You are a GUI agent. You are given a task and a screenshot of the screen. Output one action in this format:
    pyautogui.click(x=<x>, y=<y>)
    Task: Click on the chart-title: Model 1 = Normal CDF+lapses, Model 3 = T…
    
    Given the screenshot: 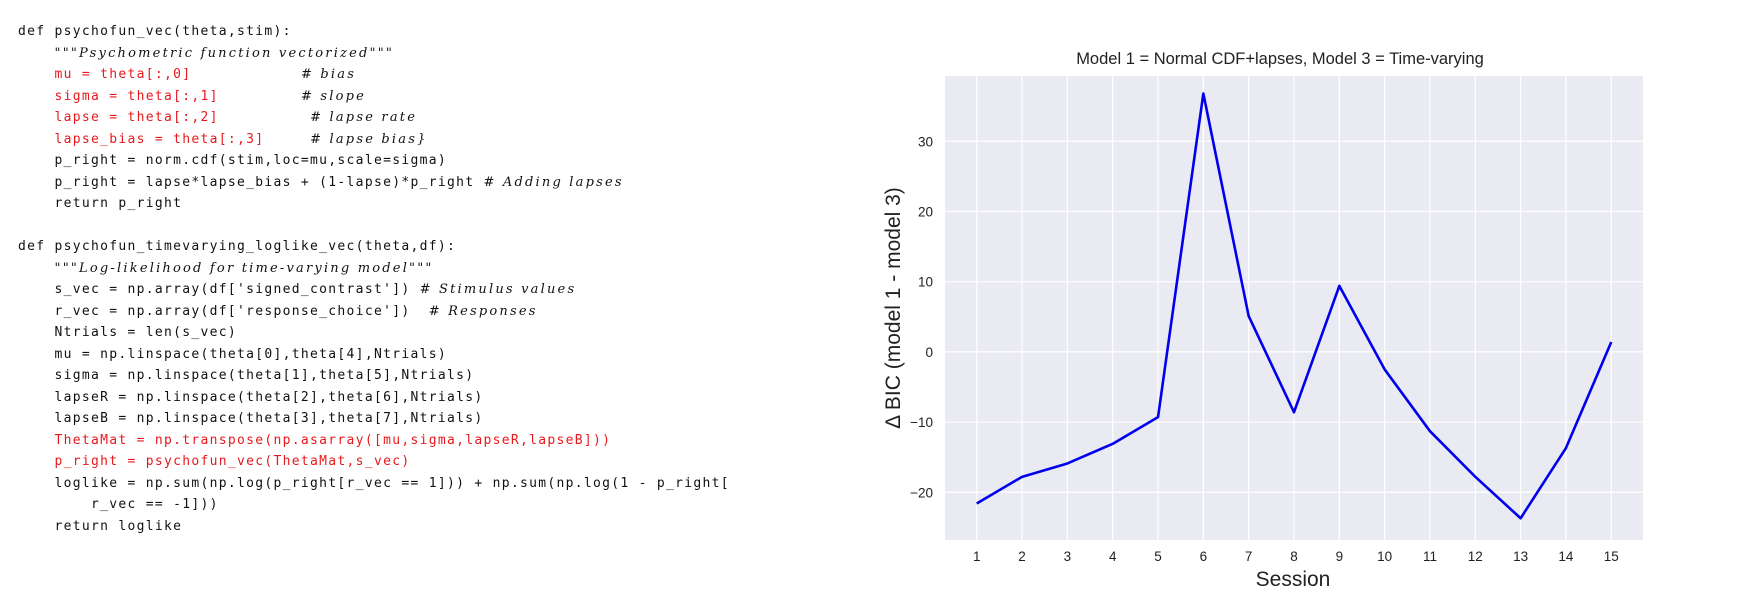 What is the action you would take?
    pyautogui.click(x=1280, y=59)
    